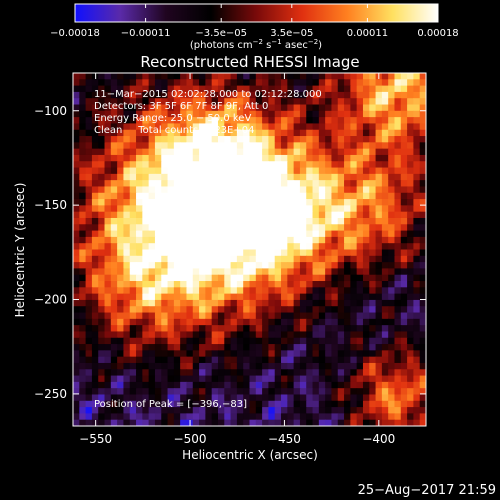  Describe the element at coordinates (256, 44) in the screenshot. I see `colorbar-unit-label: (photons cm−2 s−1 asec−2)` at that location.